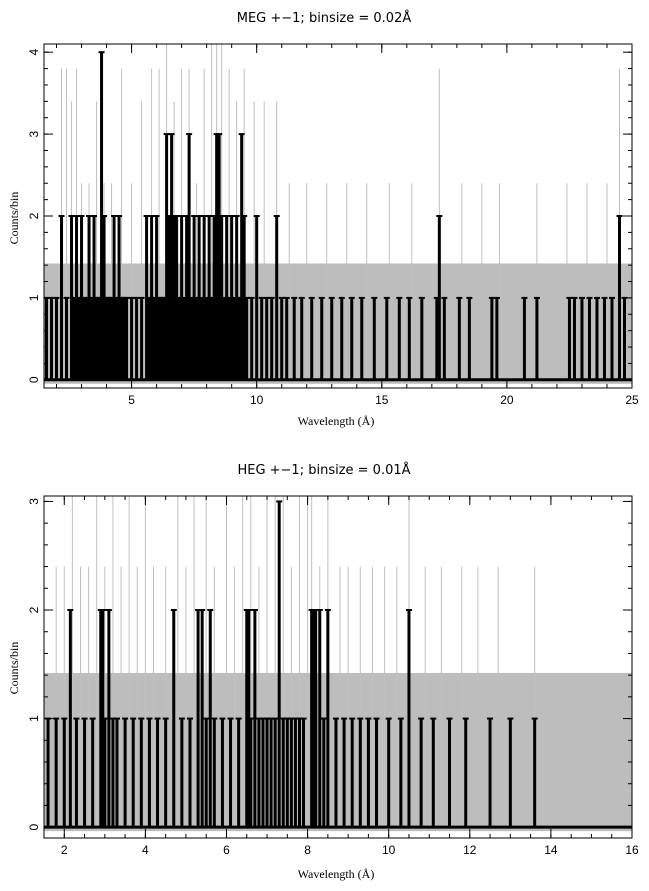  I want to click on heg-y-tick-label: 2, so click(34, 609).